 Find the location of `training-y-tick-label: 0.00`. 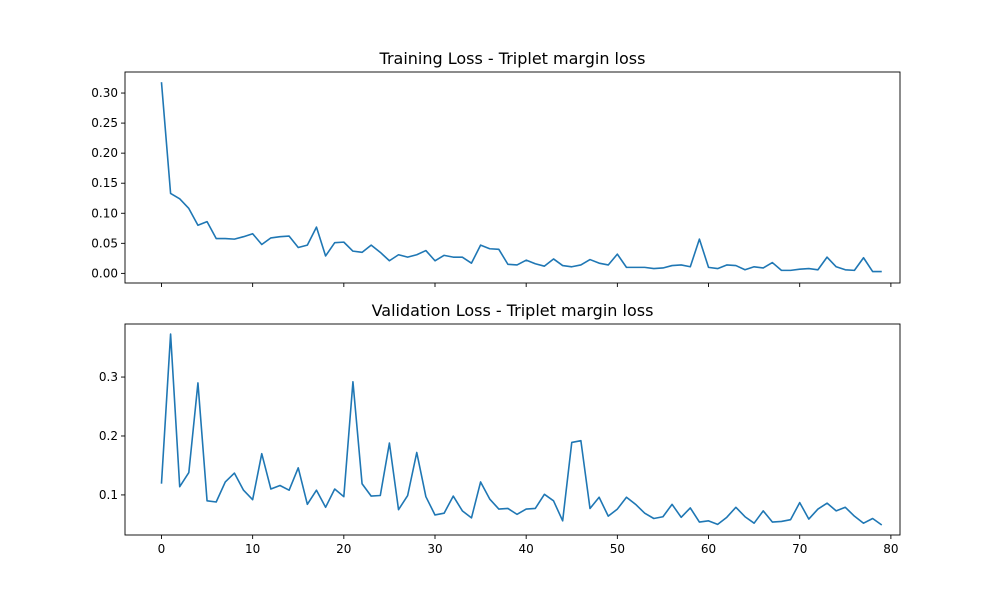

training-y-tick-label: 0.00 is located at coordinates (104, 273).